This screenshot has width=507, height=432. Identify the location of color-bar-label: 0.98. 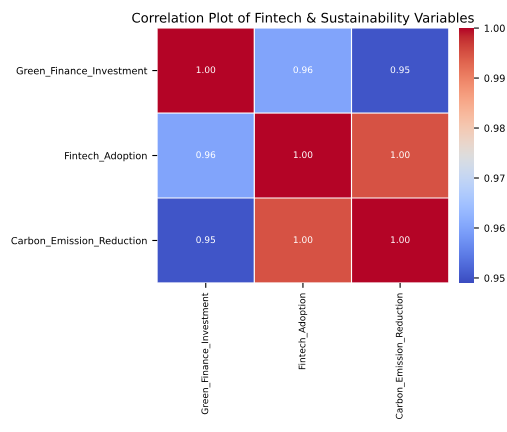
(494, 128).